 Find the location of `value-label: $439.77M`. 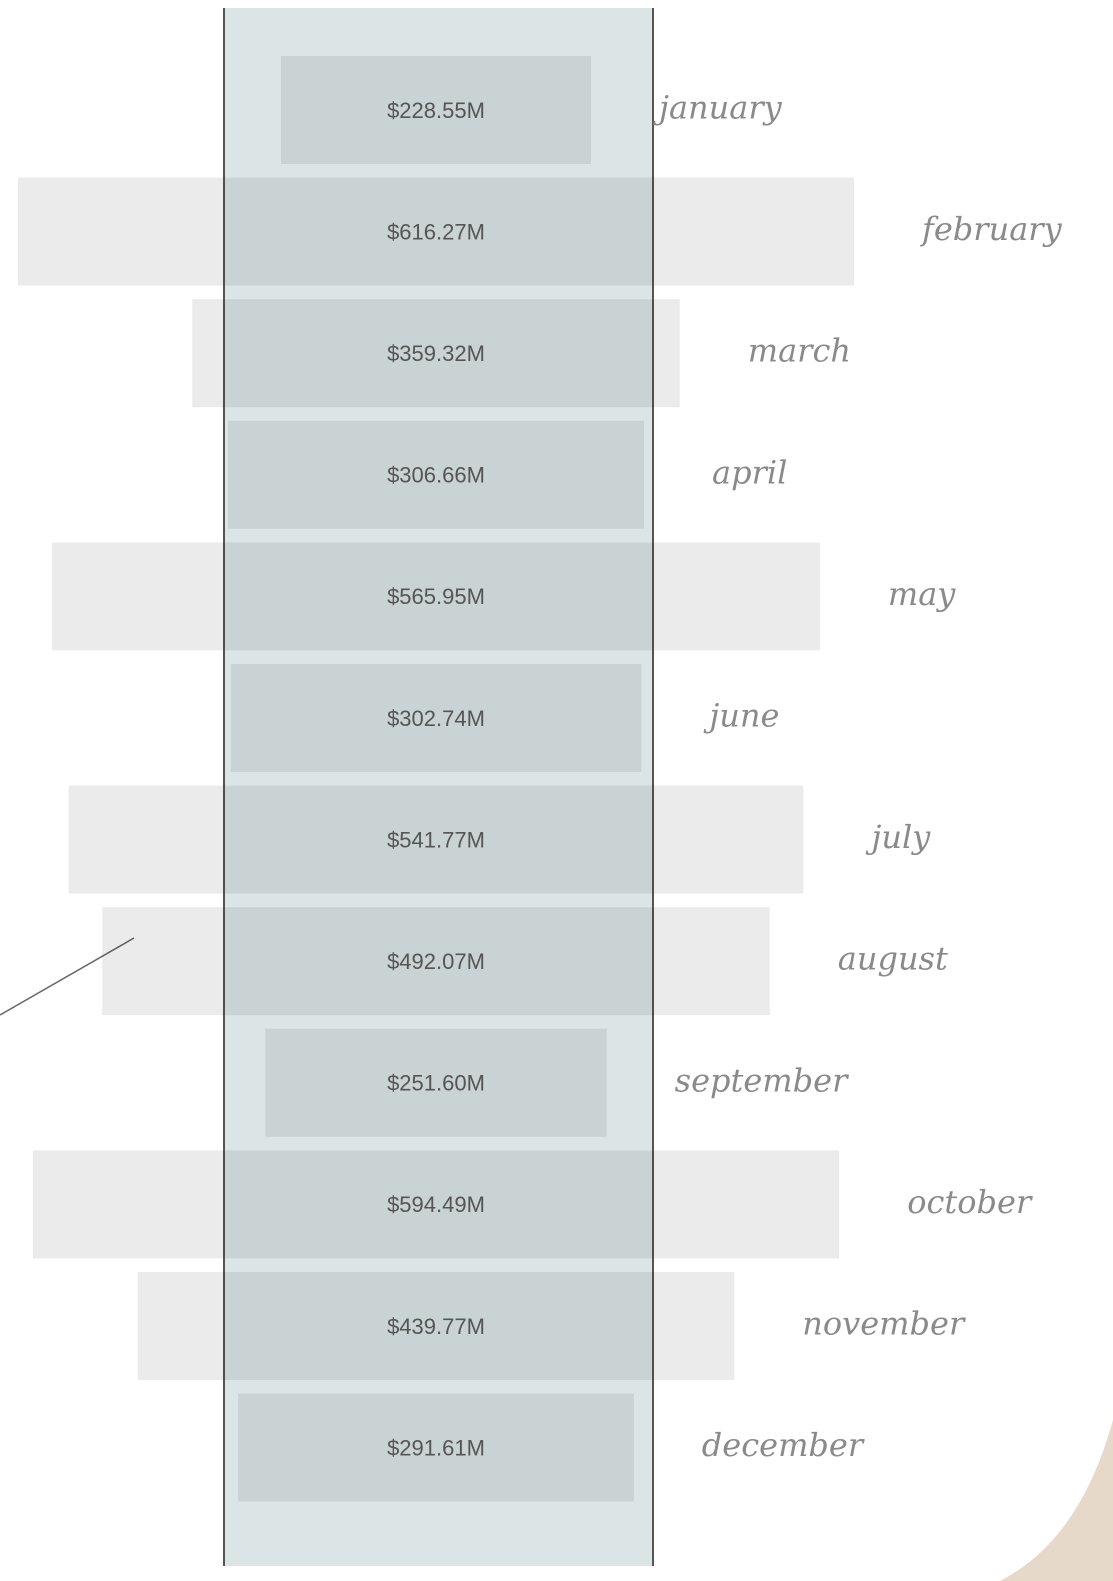

value-label: $439.77M is located at coordinates (436, 1326).